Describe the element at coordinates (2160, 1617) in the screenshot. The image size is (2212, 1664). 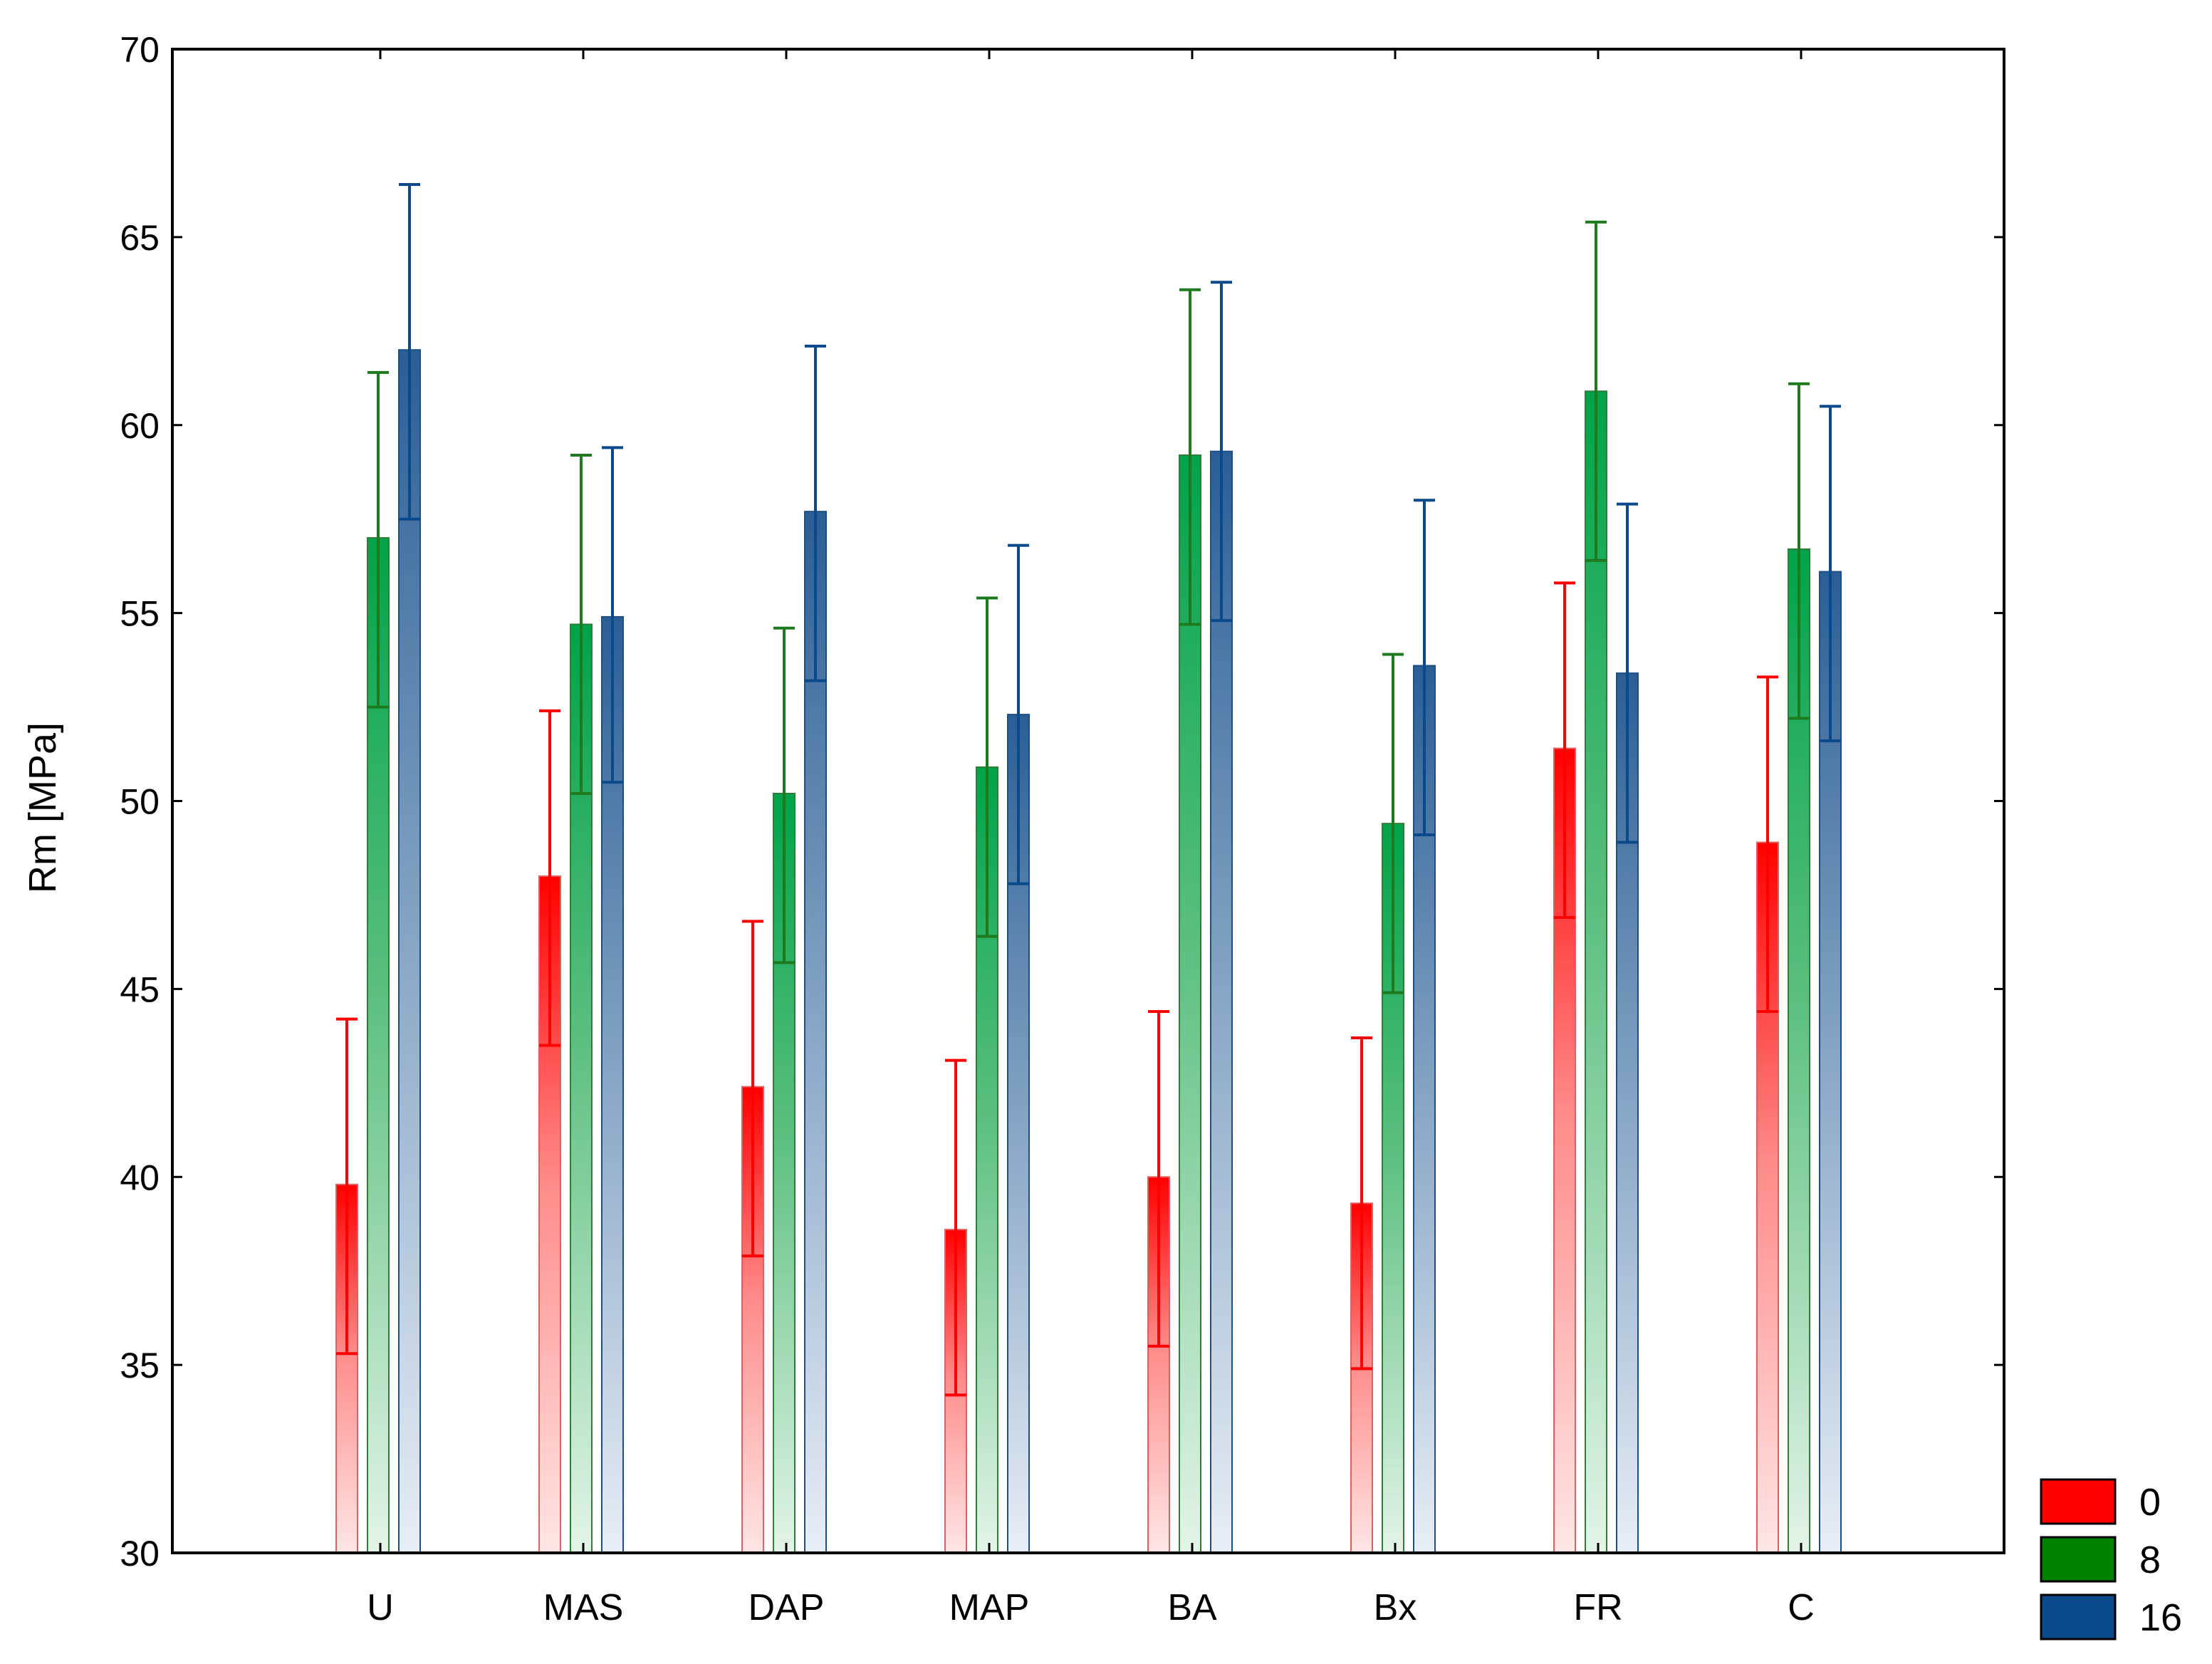
I see `legend-label-16: 16` at that location.